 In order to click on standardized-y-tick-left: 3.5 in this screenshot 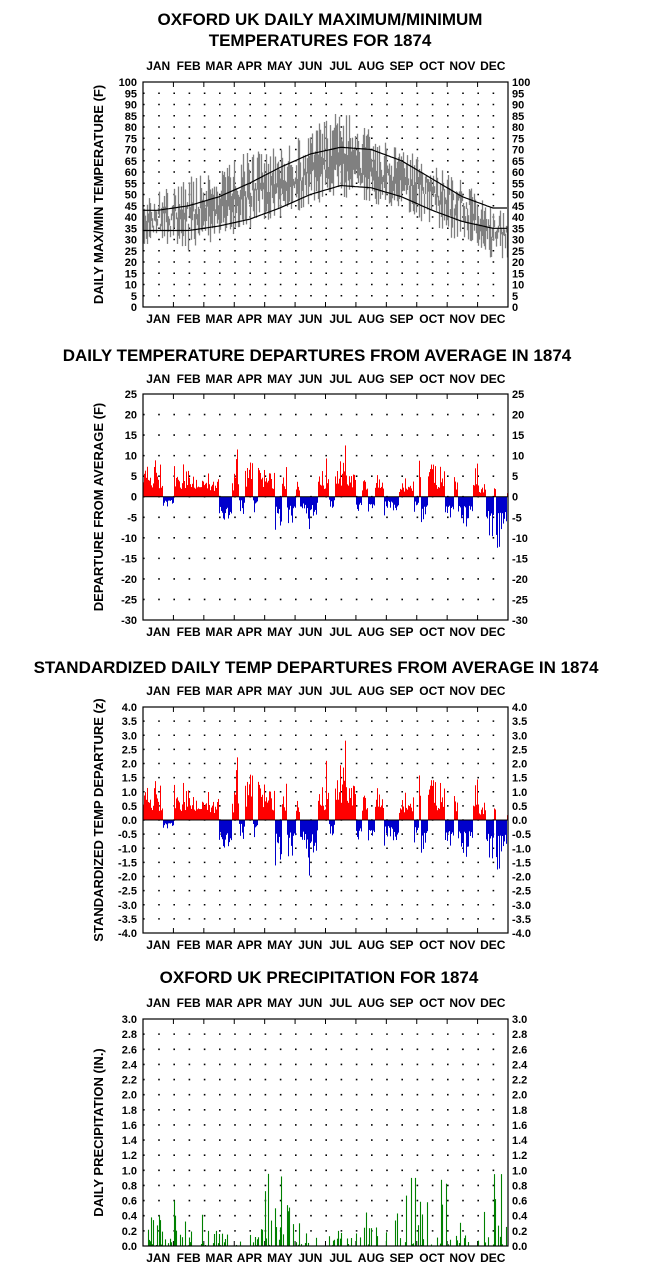, I will do `click(129, 722)`.